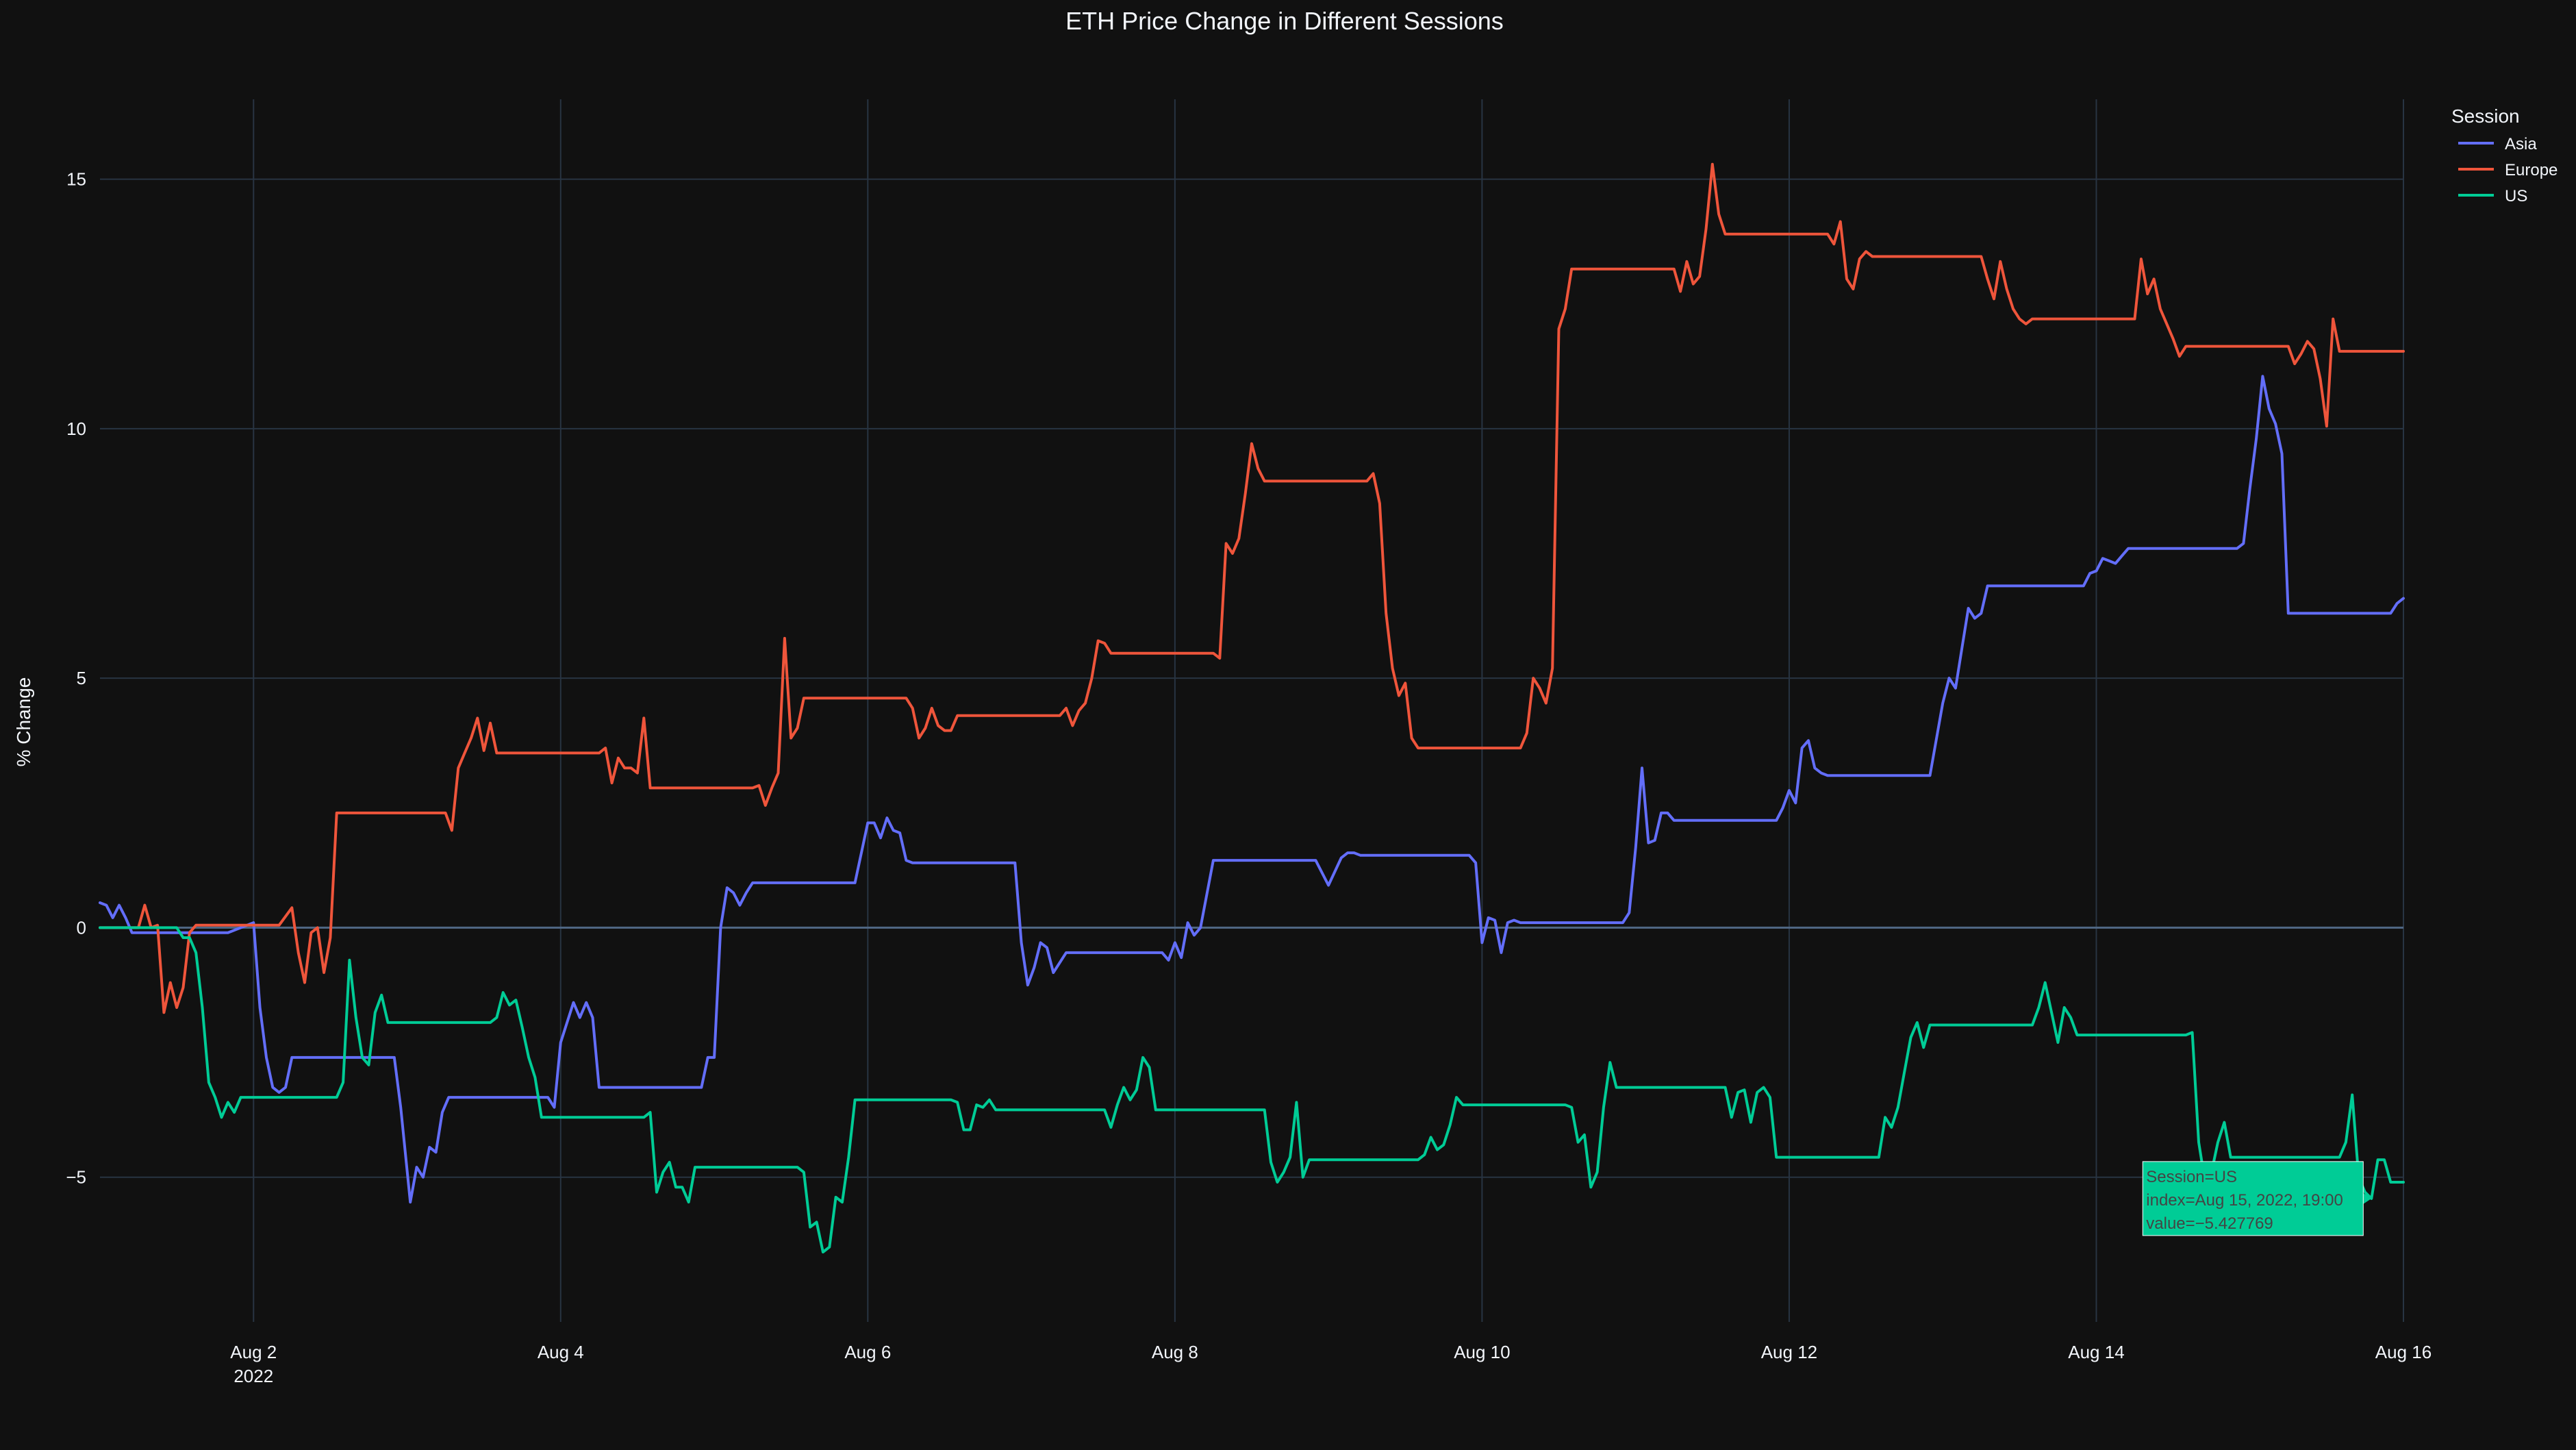 The image size is (2576, 1450). Describe the element at coordinates (23, 722) in the screenshot. I see `y-axis-title: % Change` at that location.